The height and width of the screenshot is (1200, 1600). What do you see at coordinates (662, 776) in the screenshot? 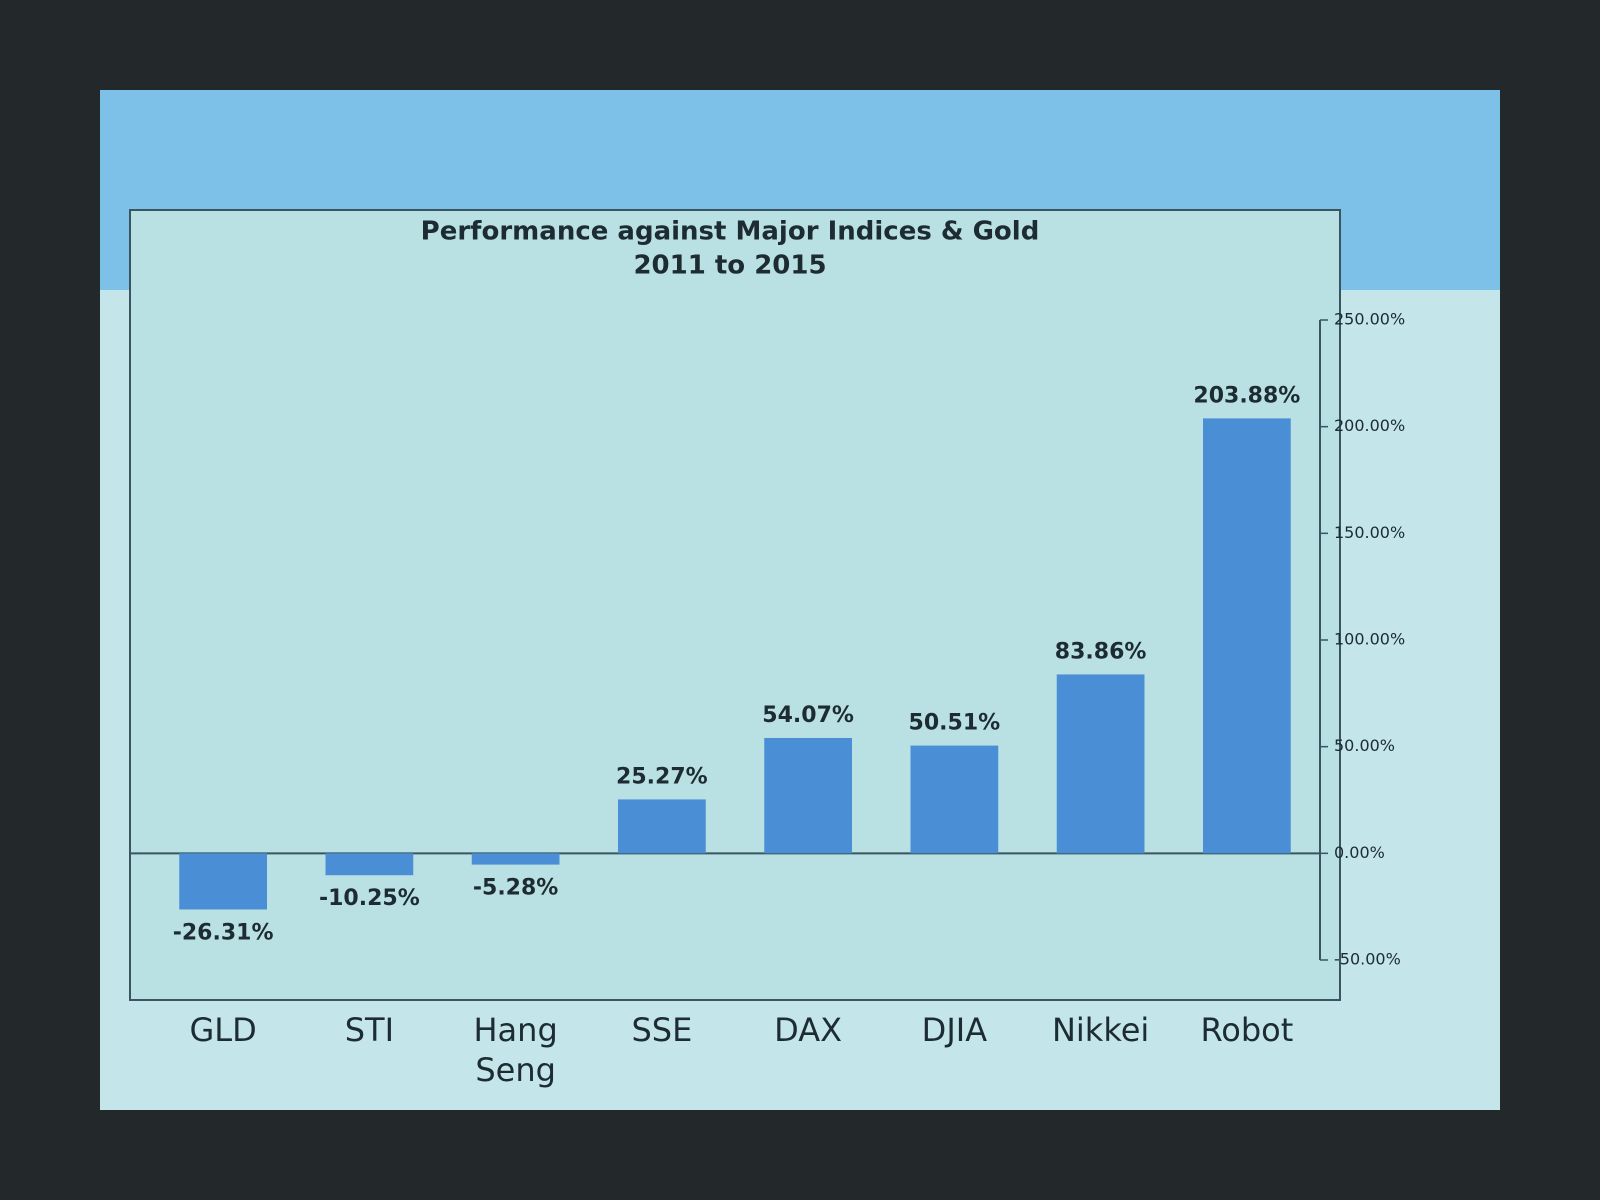
I see `value-label: 25.27%` at bounding box center [662, 776].